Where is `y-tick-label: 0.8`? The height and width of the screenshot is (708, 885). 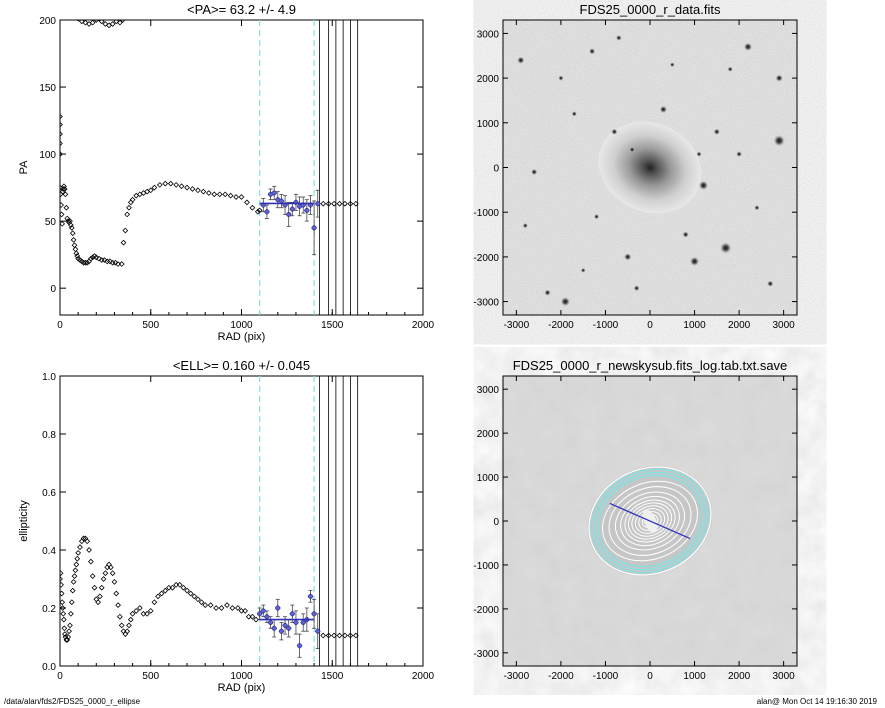 y-tick-label: 0.8 is located at coordinates (49, 435).